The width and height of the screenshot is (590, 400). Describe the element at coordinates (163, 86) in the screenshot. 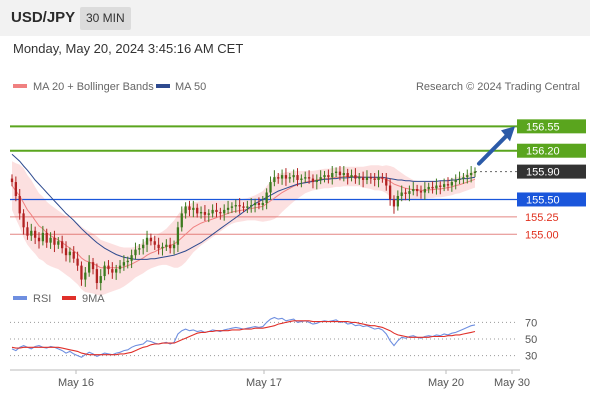

I see `ma50-legend-swatch` at that location.